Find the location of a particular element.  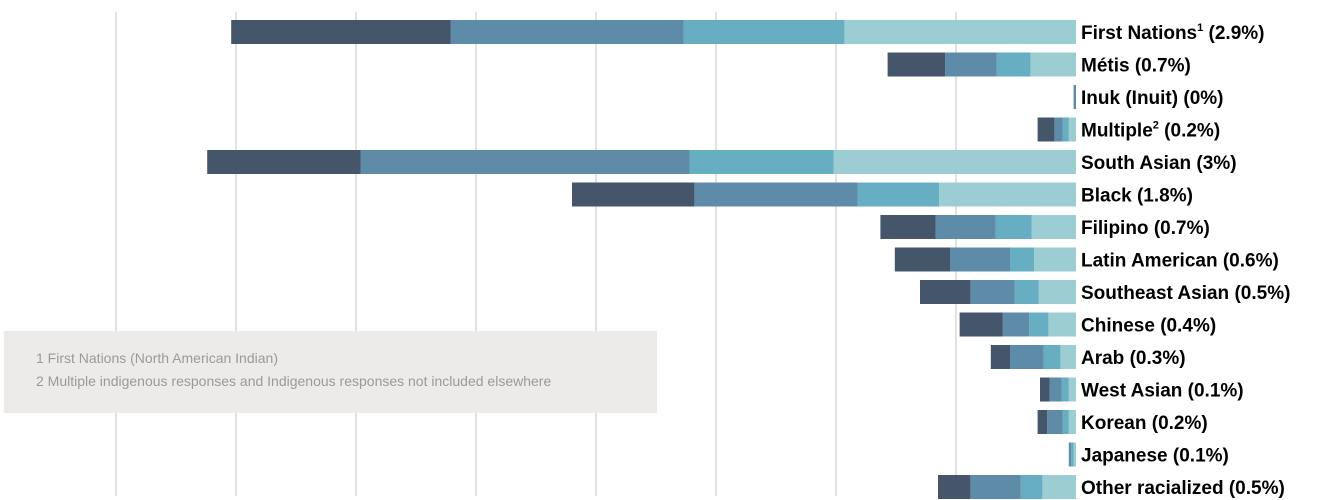

category-label: Southeast Asian (0.5%) is located at coordinates (1185, 293).